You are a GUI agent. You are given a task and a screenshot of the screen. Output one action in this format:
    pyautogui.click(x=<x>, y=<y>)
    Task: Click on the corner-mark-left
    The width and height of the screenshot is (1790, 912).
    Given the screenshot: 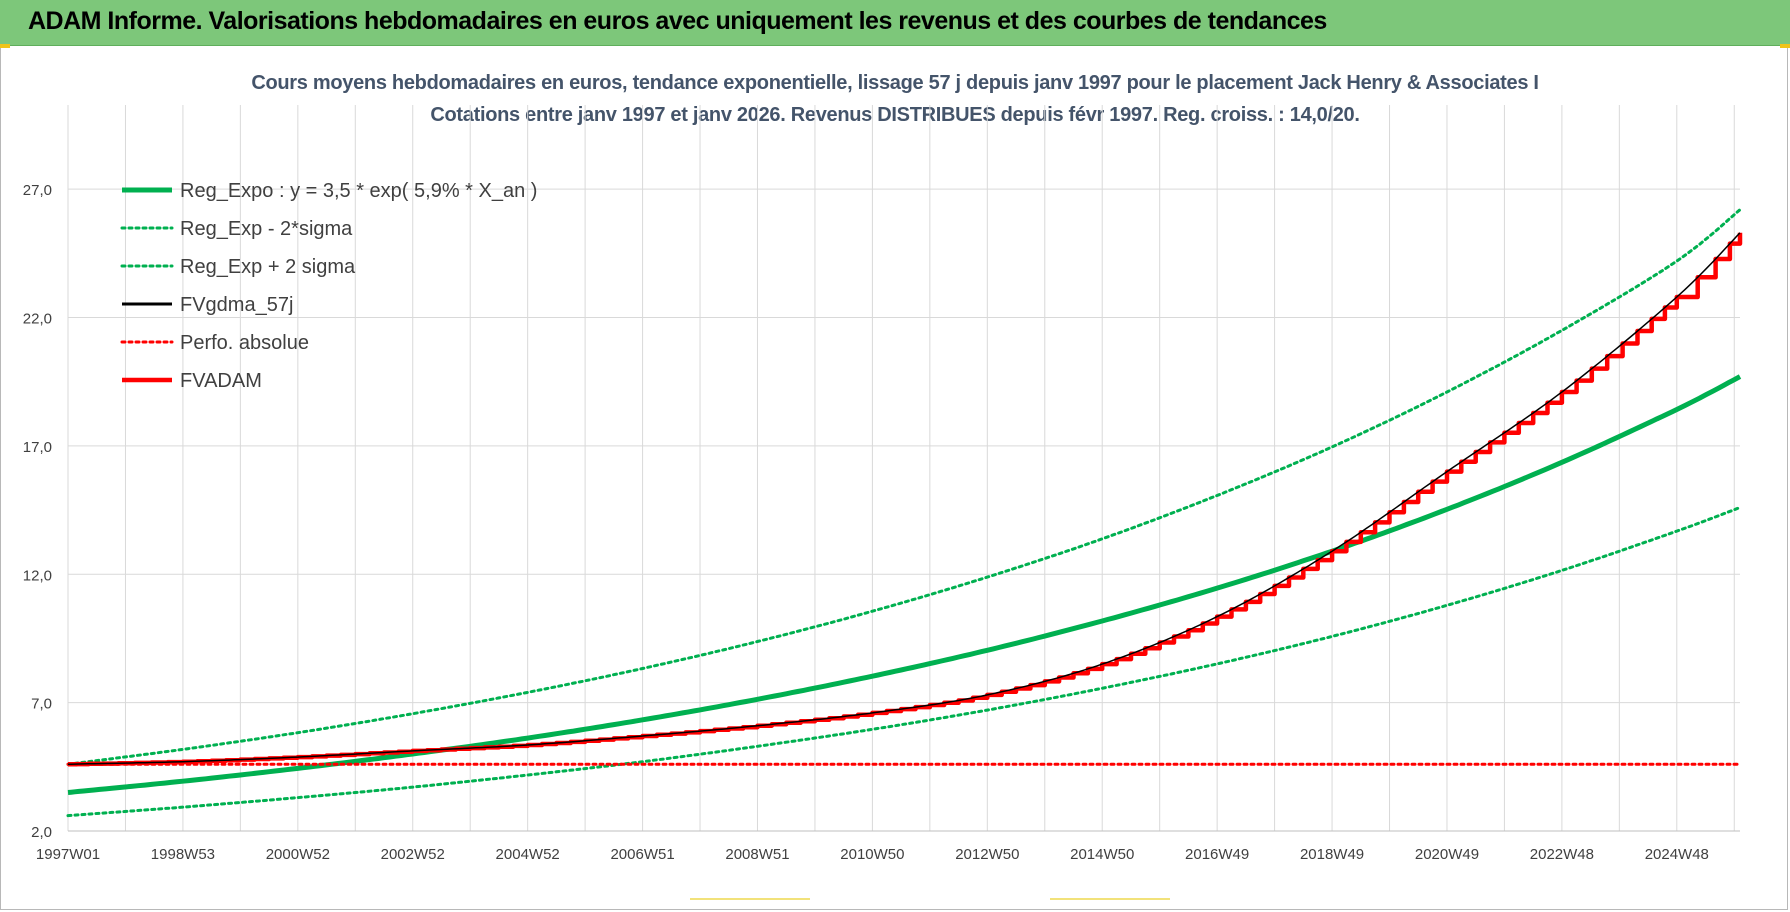 What is the action you would take?
    pyautogui.click(x=5, y=46)
    